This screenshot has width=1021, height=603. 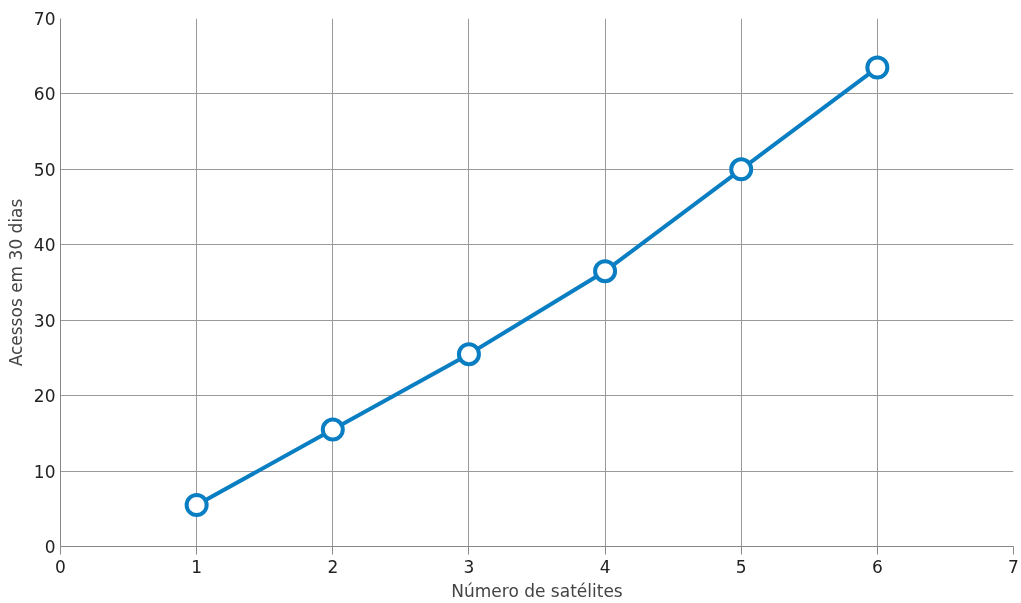 What do you see at coordinates (1013, 566) in the screenshot?
I see `x-tick-label: 7` at bounding box center [1013, 566].